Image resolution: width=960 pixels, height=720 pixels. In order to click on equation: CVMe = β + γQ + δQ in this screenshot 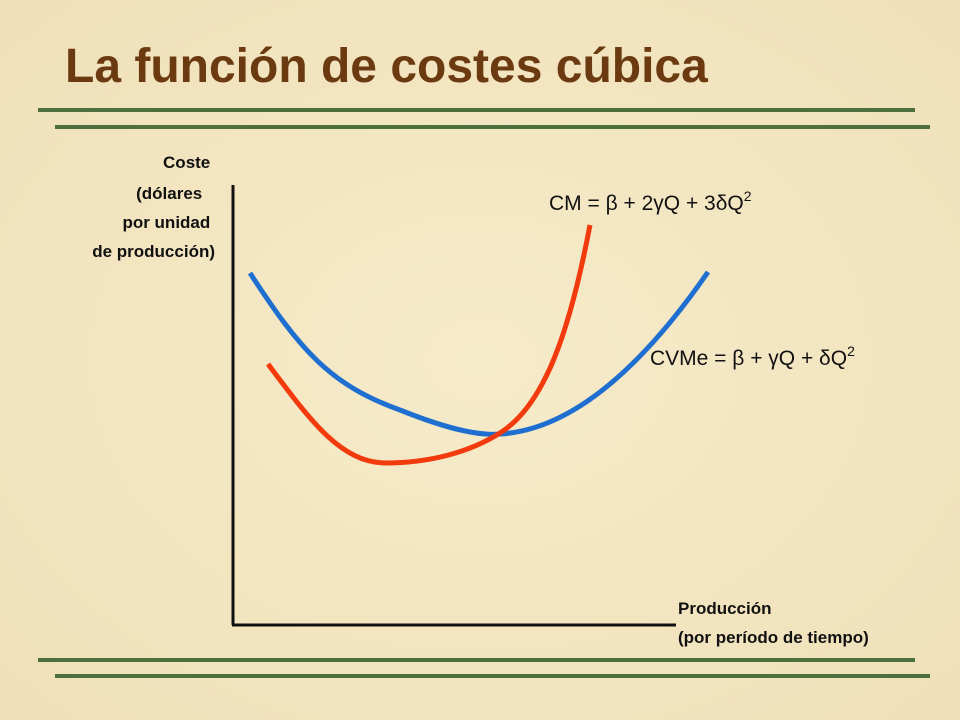, I will do `click(748, 358)`.